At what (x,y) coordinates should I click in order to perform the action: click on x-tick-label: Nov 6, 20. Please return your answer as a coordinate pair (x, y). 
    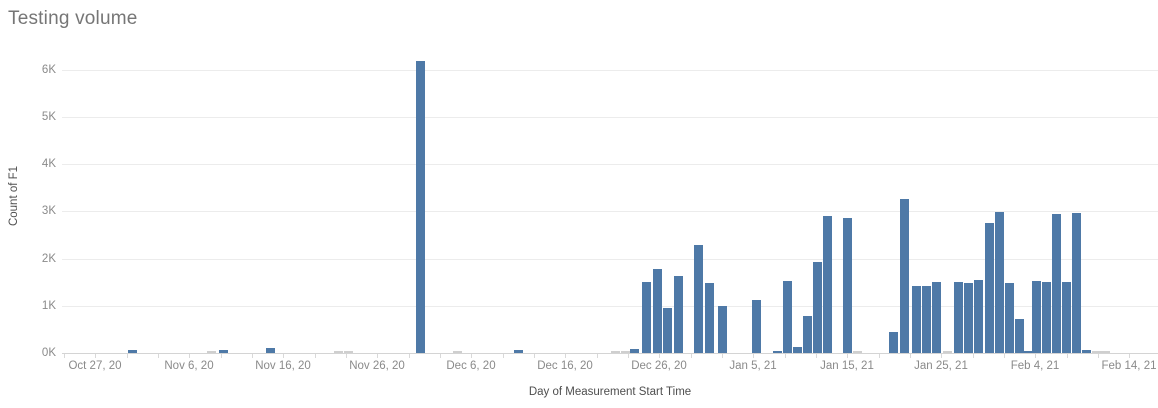
    Looking at the image, I should click on (189, 366).